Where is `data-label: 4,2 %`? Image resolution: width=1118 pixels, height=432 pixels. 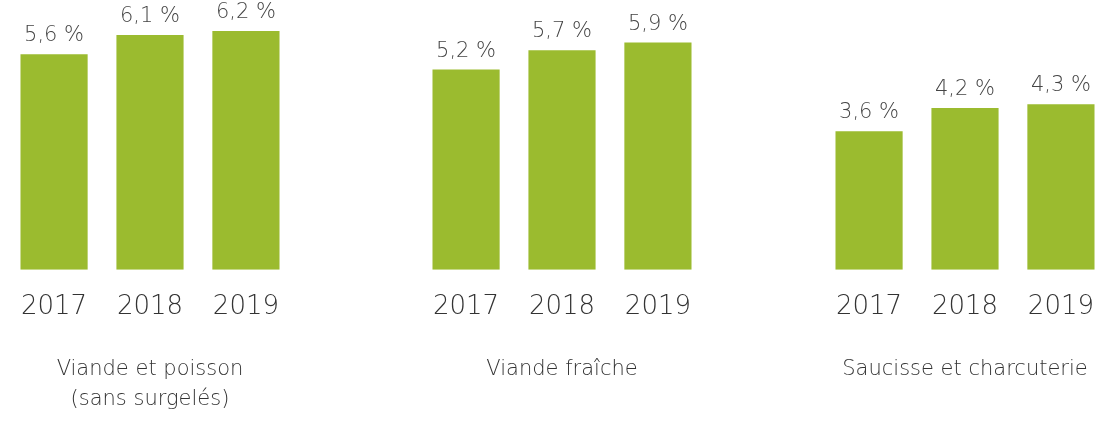 data-label: 4,2 % is located at coordinates (965, 88).